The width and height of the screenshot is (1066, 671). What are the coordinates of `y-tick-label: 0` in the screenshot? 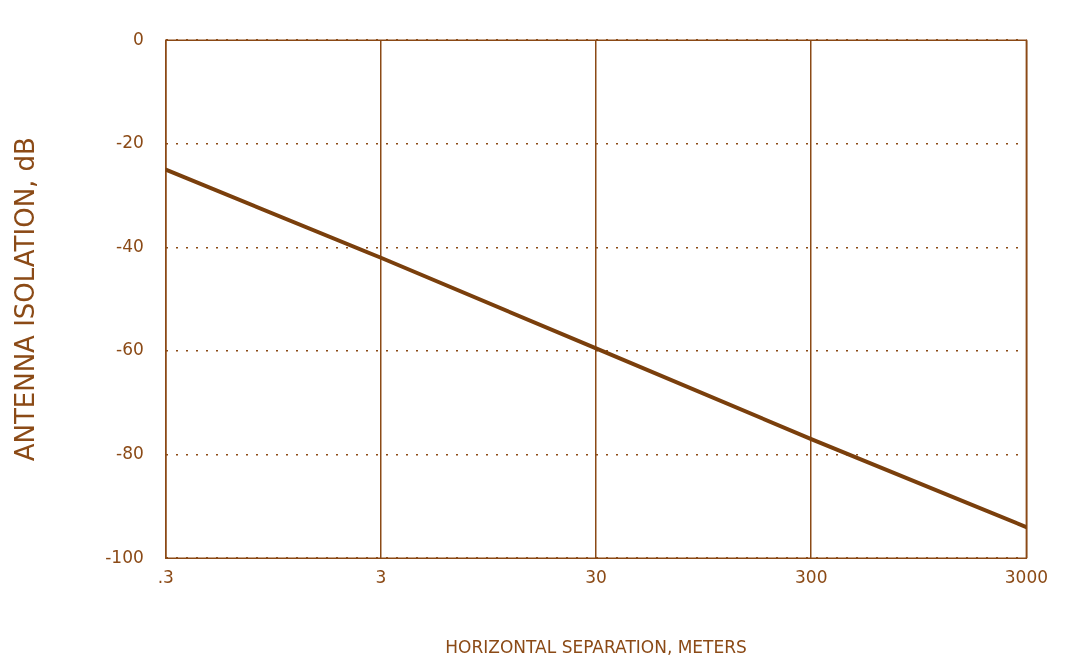 It's located at (138, 38).